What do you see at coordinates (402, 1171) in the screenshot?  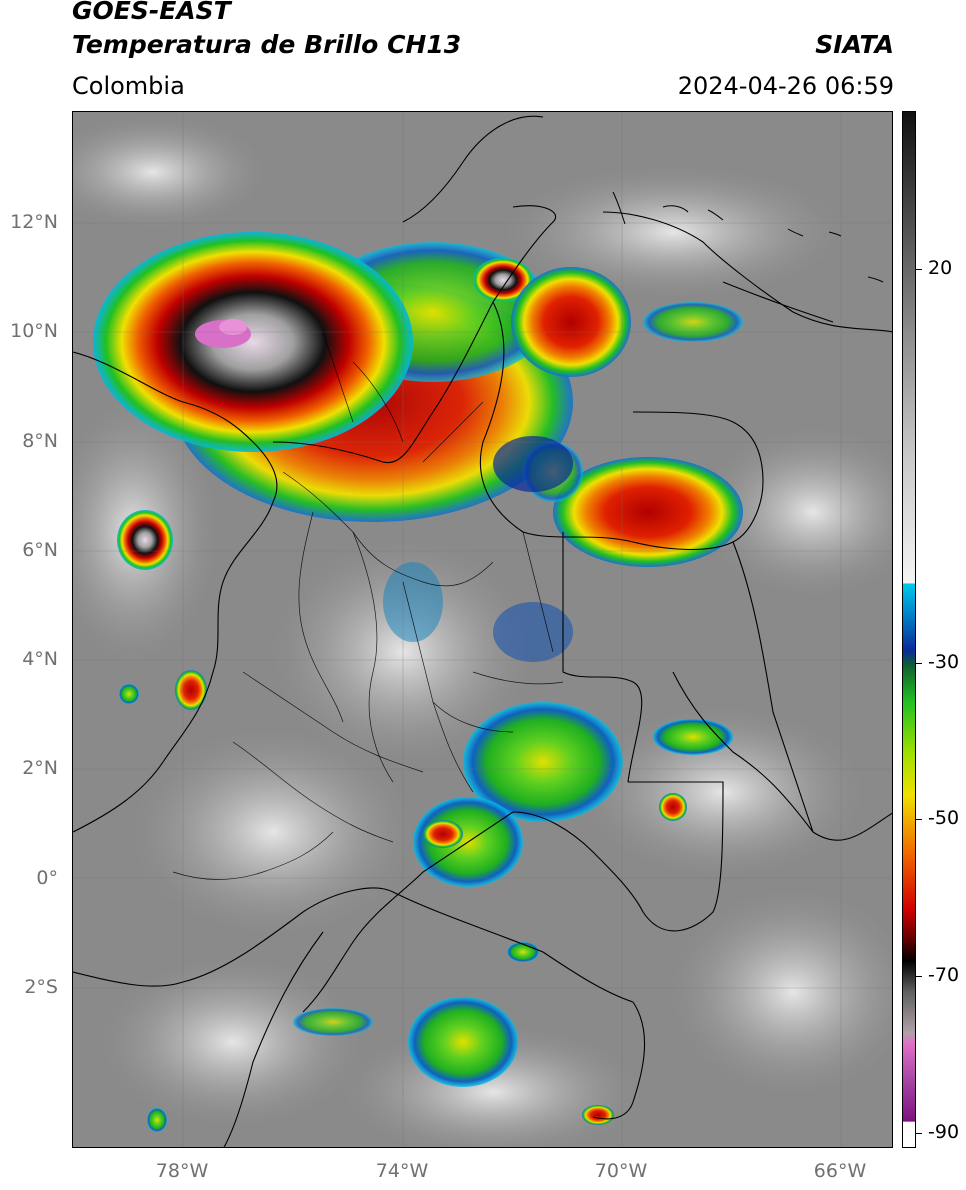 I see `lon-label-74w: 74°W` at bounding box center [402, 1171].